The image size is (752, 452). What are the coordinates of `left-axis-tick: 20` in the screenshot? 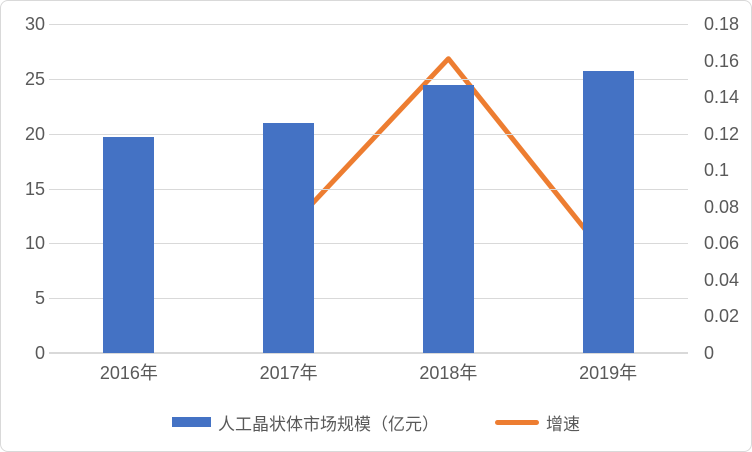 It's located at (34, 133).